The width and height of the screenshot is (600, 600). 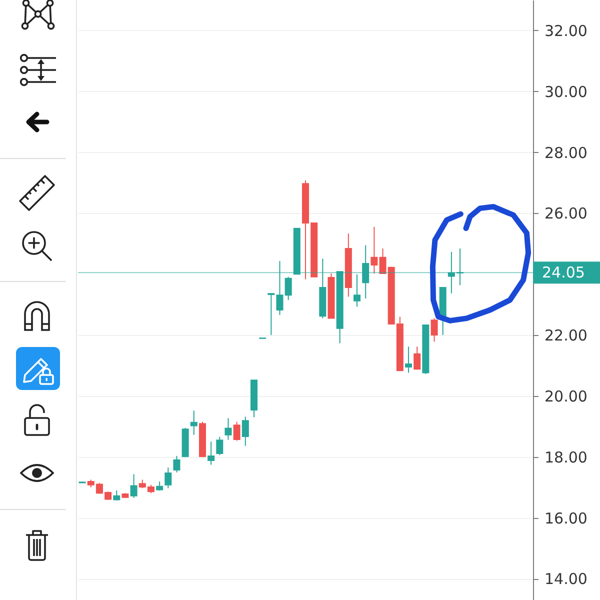 What do you see at coordinates (566, 457) in the screenshot?
I see `y-tick-label: 18.00` at bounding box center [566, 457].